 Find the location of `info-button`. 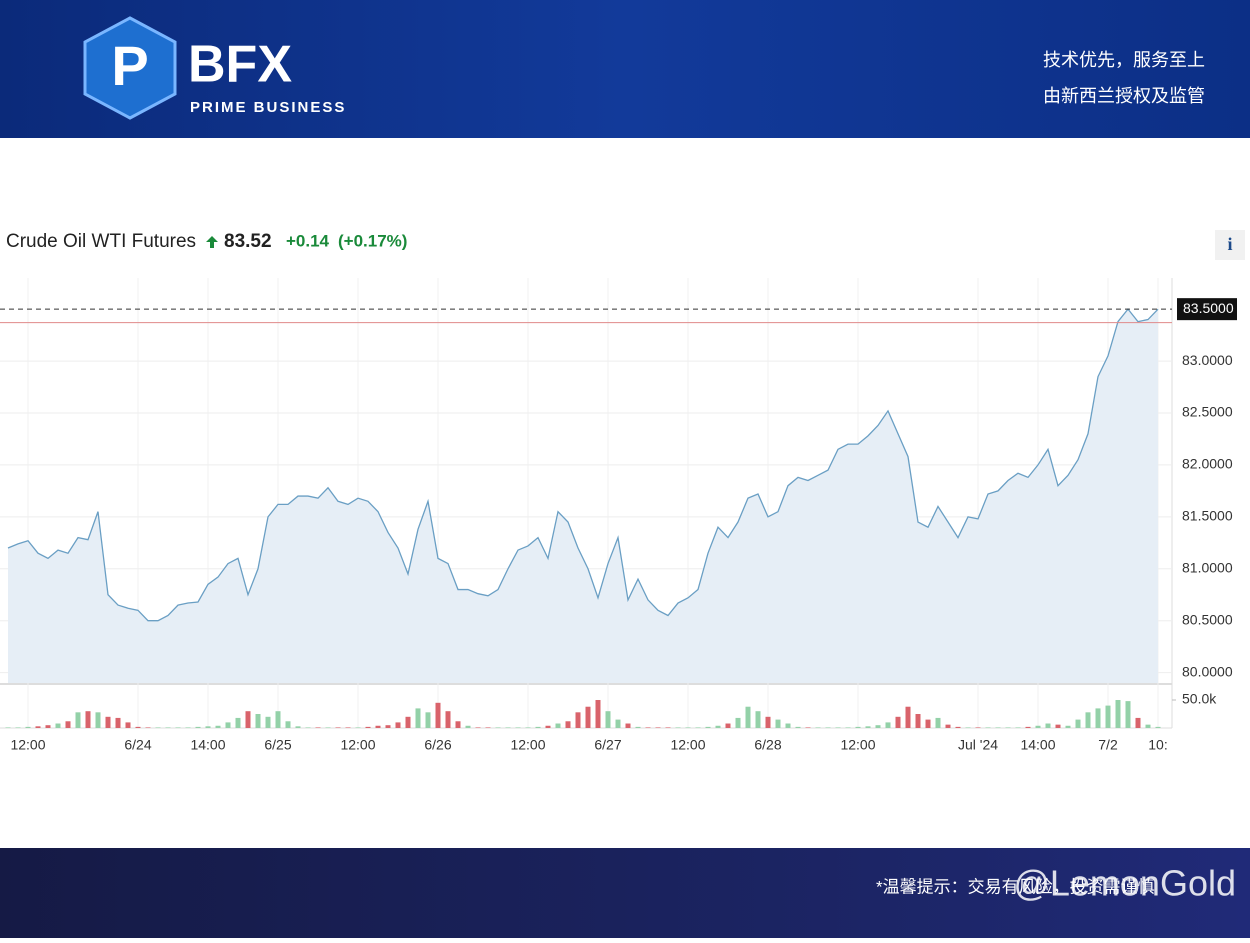

info-button is located at coordinates (1230, 245).